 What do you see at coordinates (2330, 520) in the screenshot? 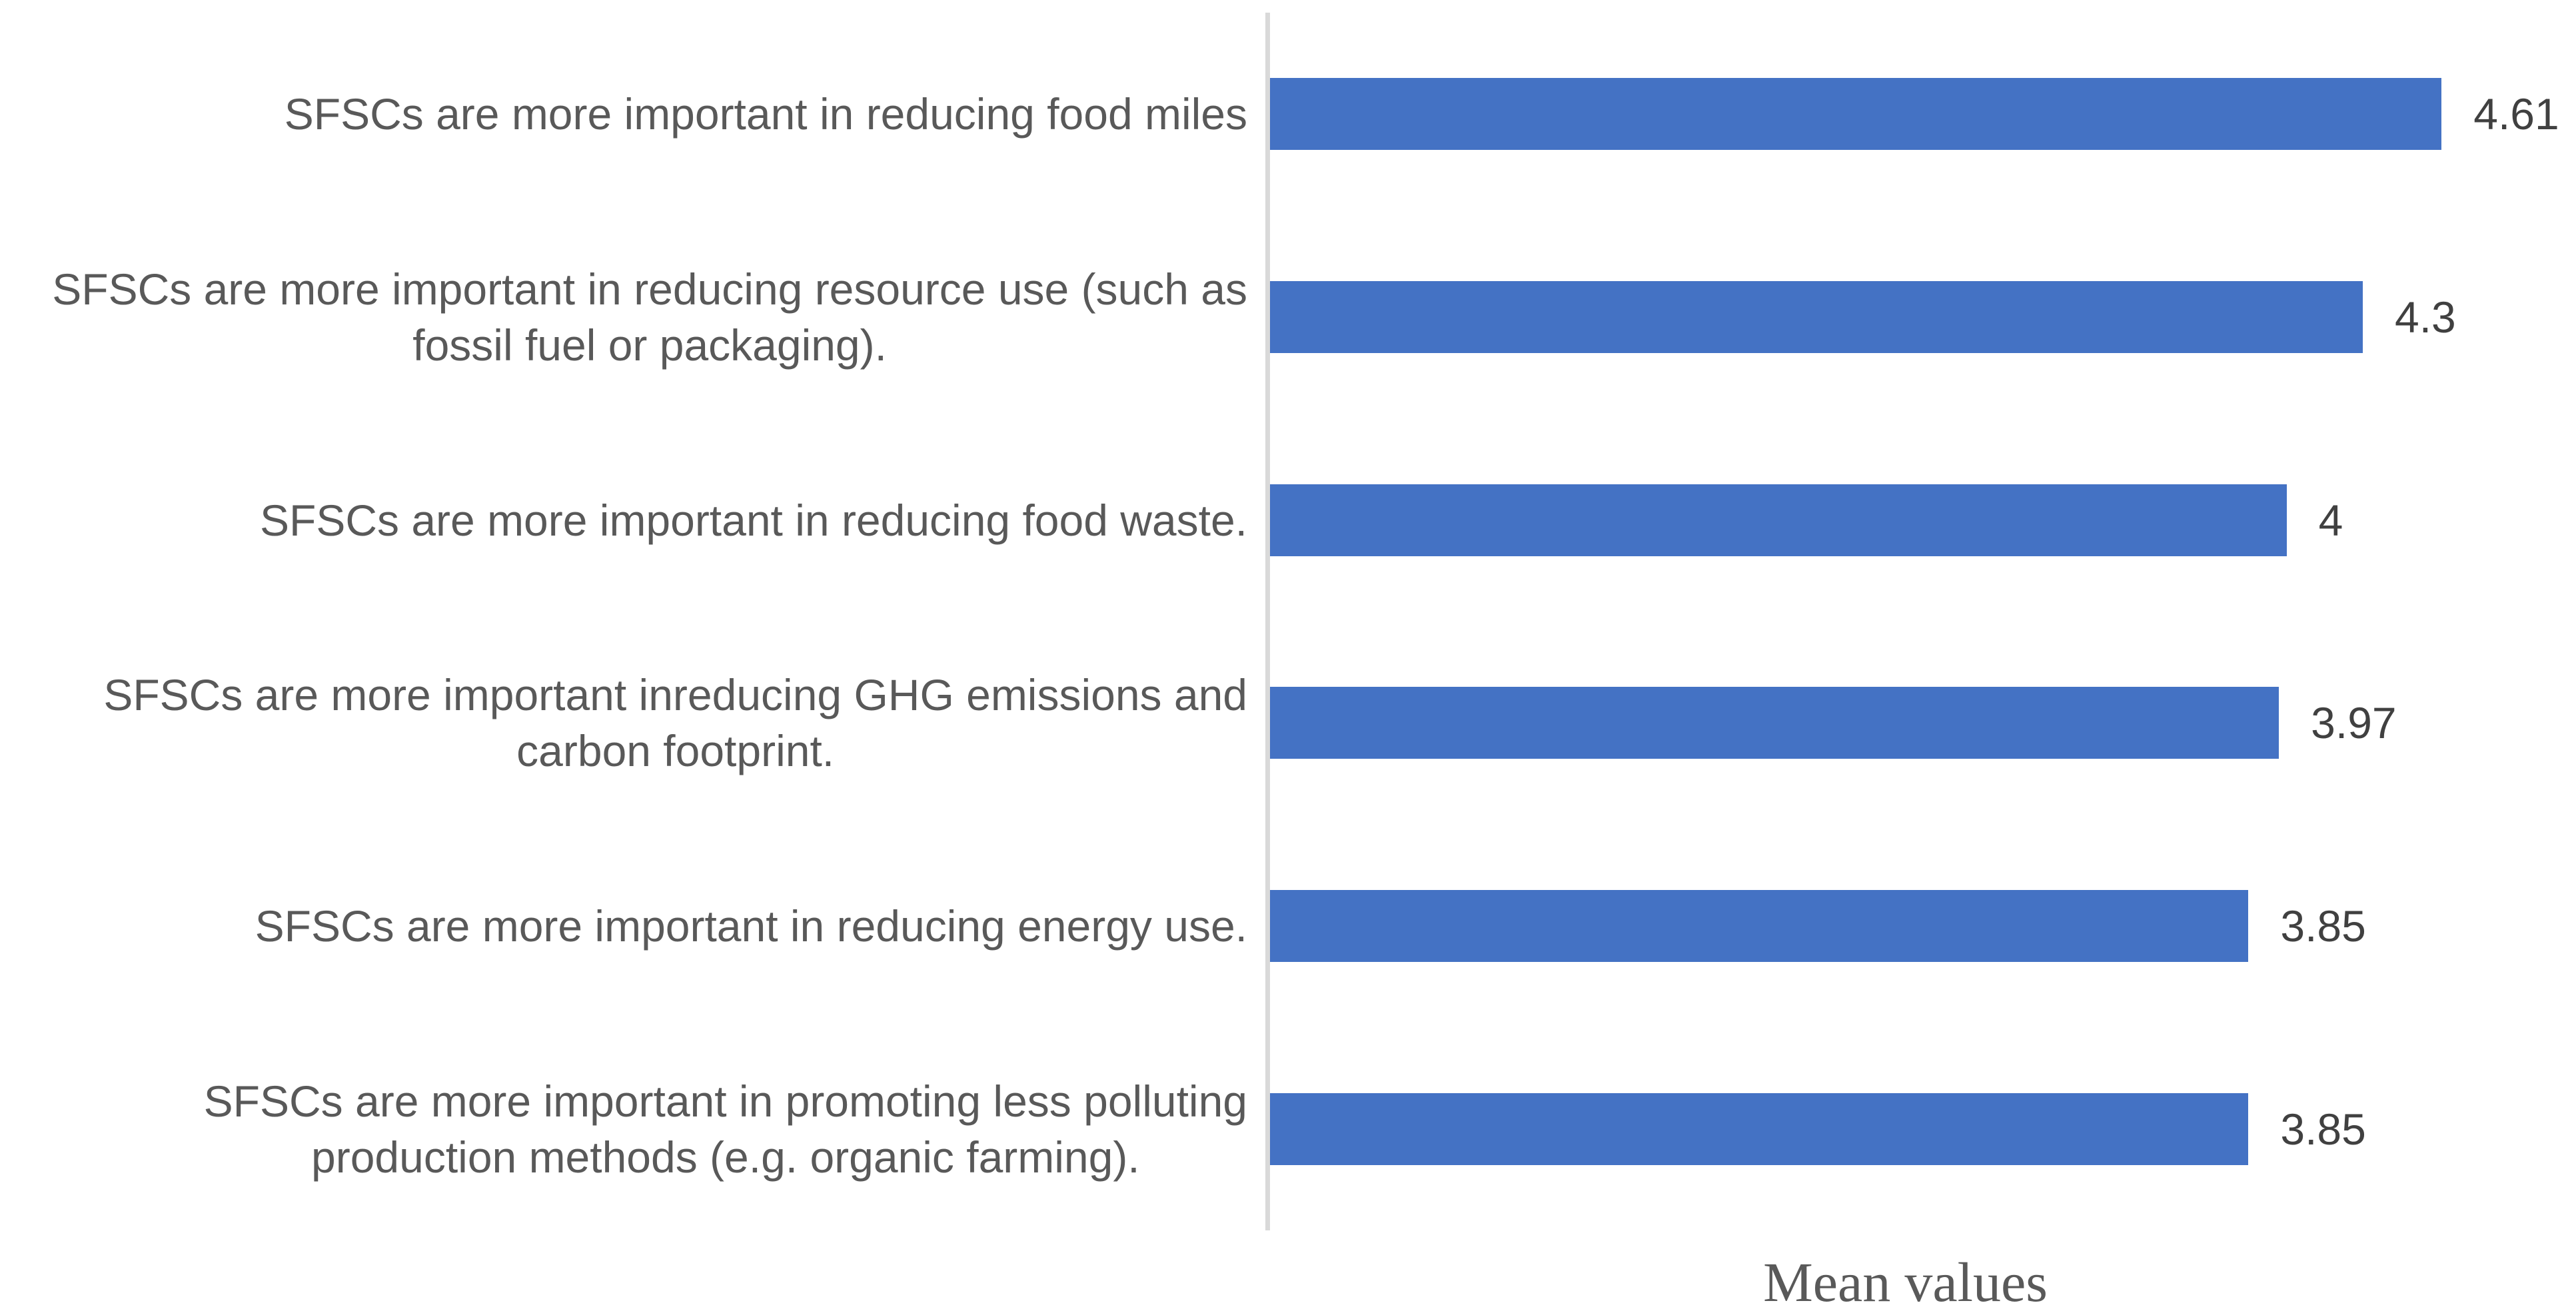
I see `value-label: 4` at bounding box center [2330, 520].